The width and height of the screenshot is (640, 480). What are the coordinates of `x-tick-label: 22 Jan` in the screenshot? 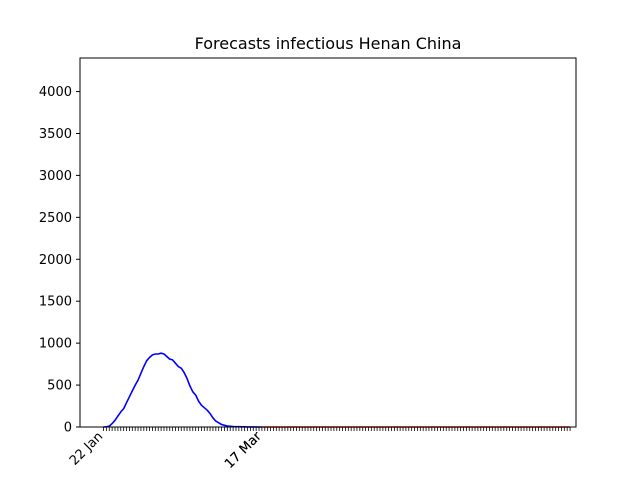 It's located at (86, 448).